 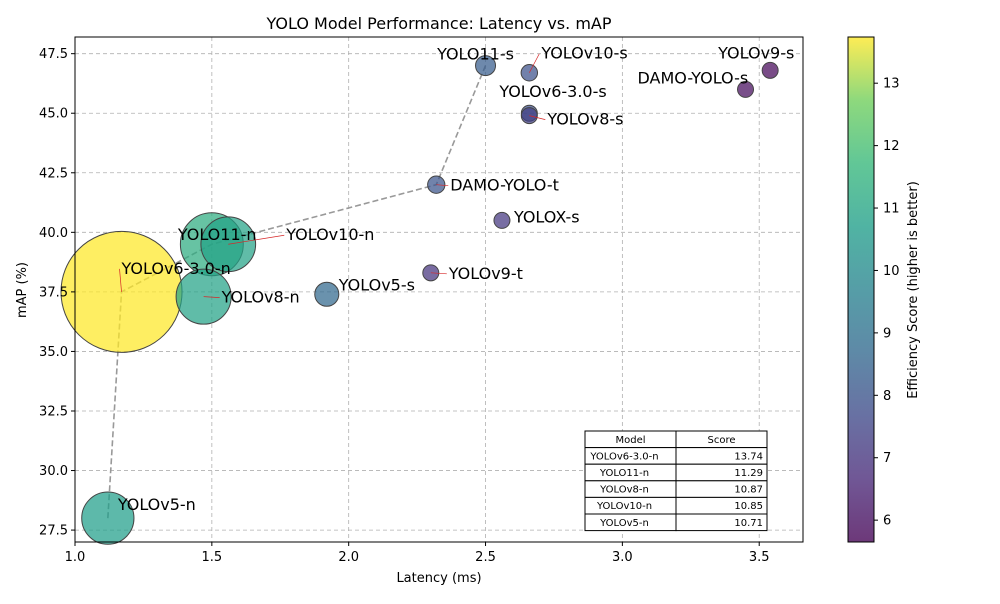 What do you see at coordinates (624, 490) in the screenshot?
I see `table-value-3-0: YOLOv8-n` at bounding box center [624, 490].